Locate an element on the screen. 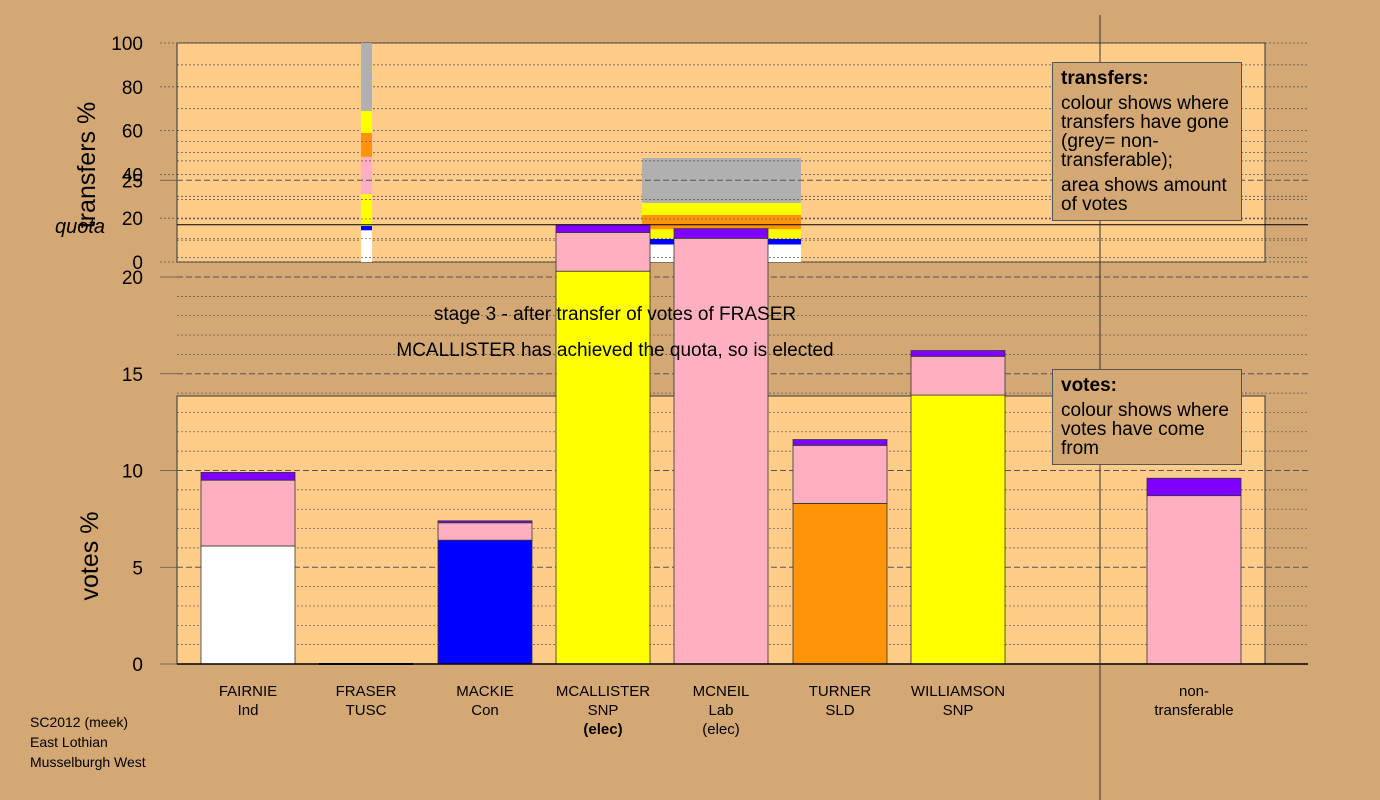 Image resolution: width=1380 pixels, height=800 pixels. votes-legend-title: votes: is located at coordinates (1089, 385).